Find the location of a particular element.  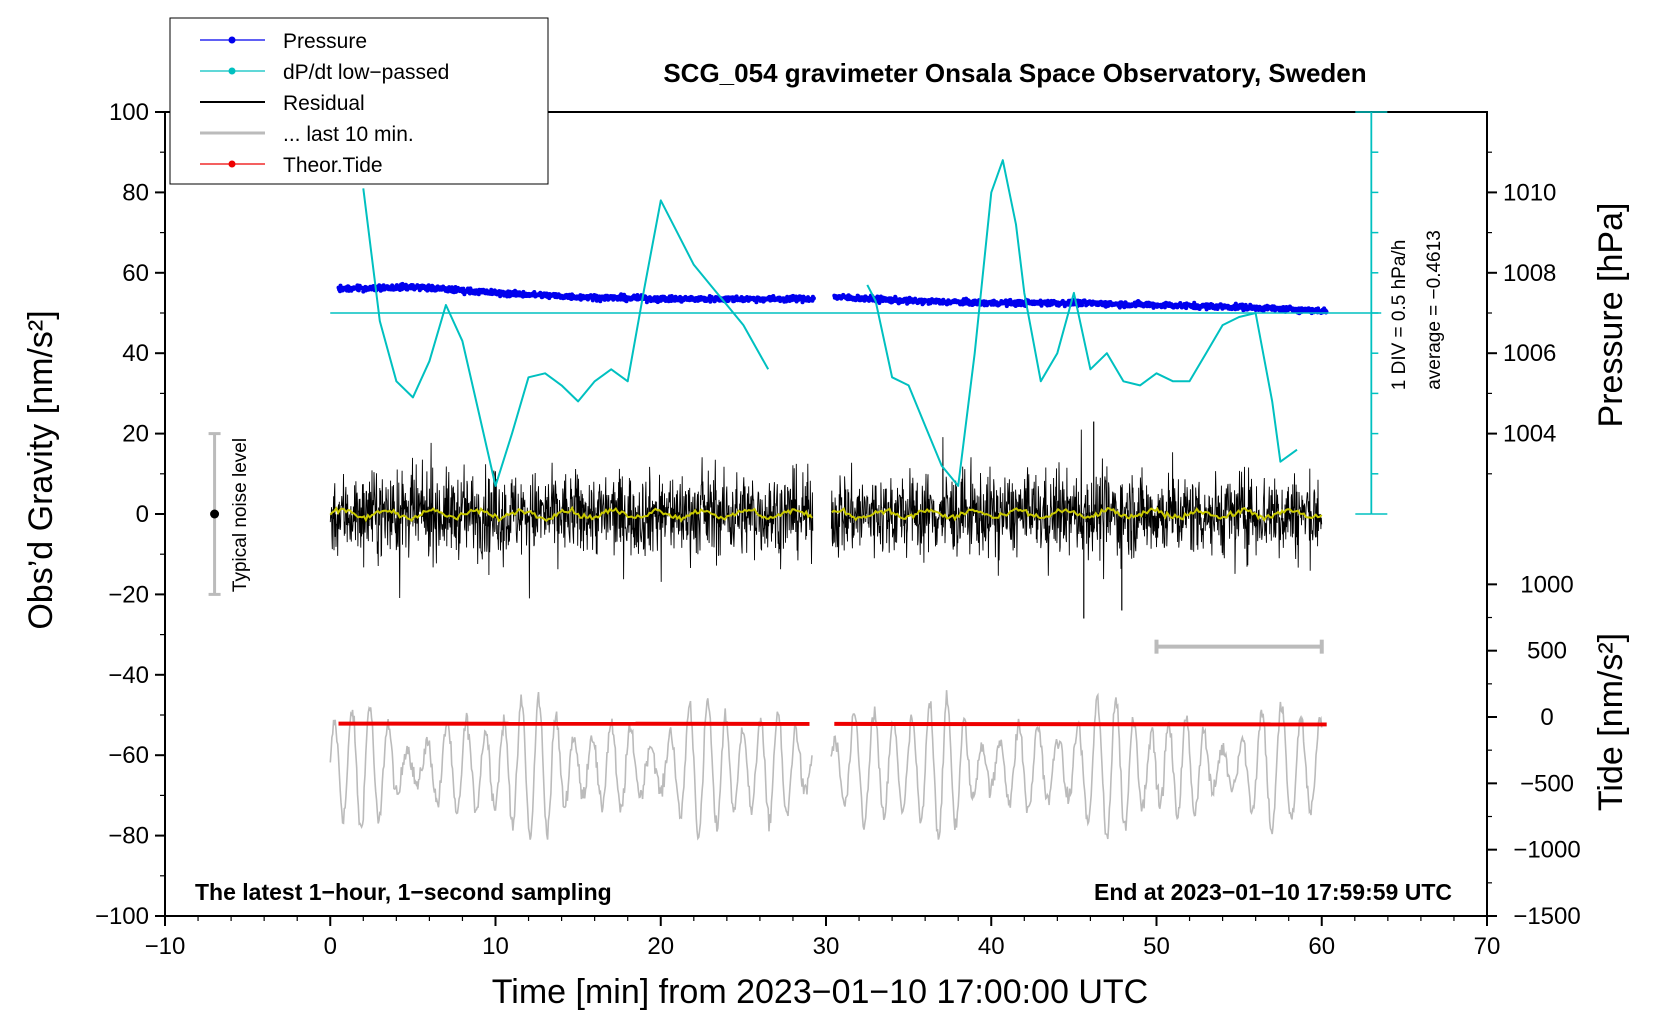

y-tick-label: 20 is located at coordinates (135, 434).